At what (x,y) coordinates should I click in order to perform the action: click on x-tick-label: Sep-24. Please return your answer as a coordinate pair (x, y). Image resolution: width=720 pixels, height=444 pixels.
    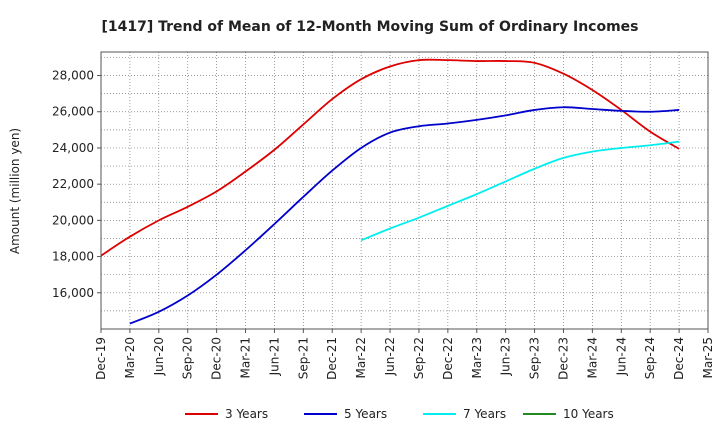
    Looking at the image, I should click on (650, 358).